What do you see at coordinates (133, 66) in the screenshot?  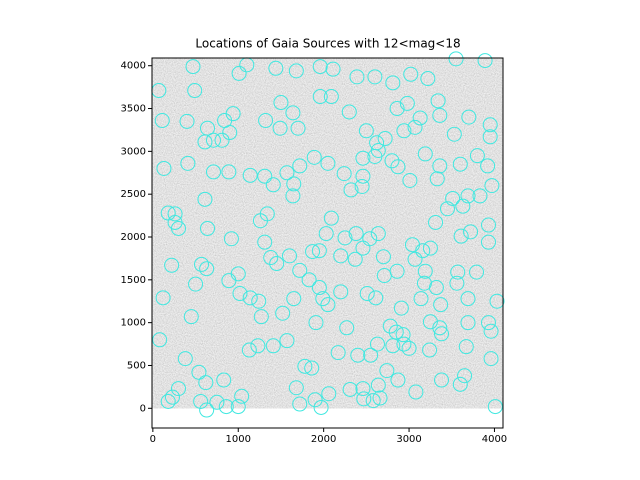 I see `y-tick-label: 4000` at bounding box center [133, 66].